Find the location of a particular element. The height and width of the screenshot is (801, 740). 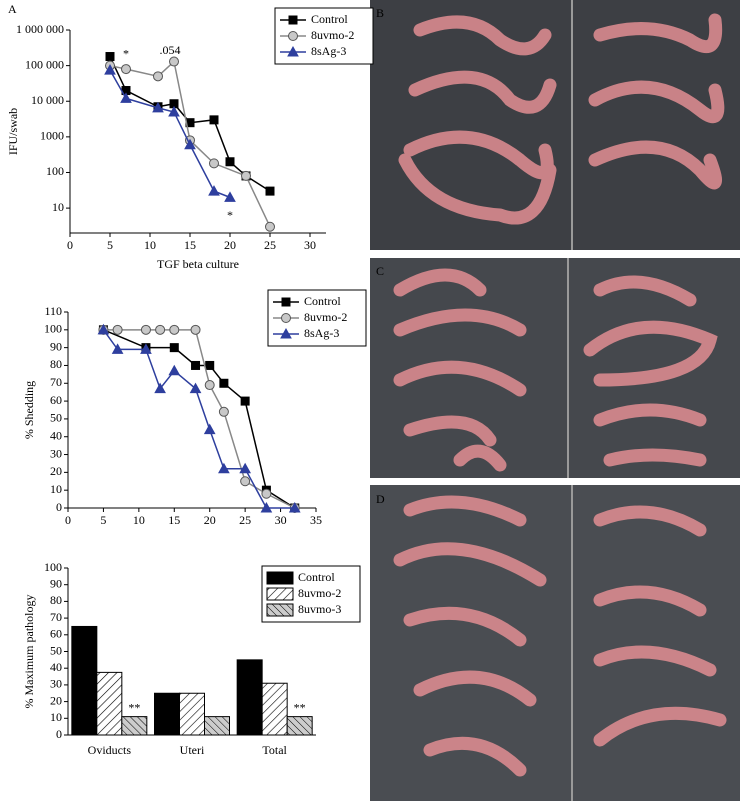

series-line is located at coordinates (199, 419).